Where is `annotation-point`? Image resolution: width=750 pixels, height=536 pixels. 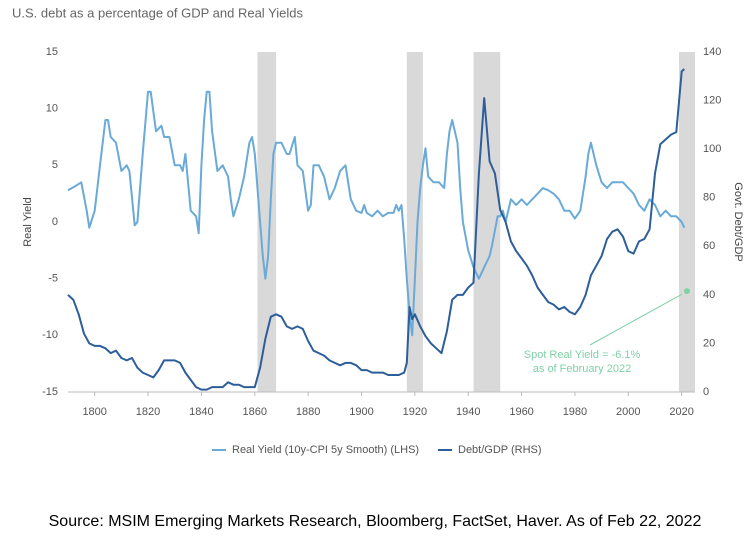 annotation-point is located at coordinates (686, 291).